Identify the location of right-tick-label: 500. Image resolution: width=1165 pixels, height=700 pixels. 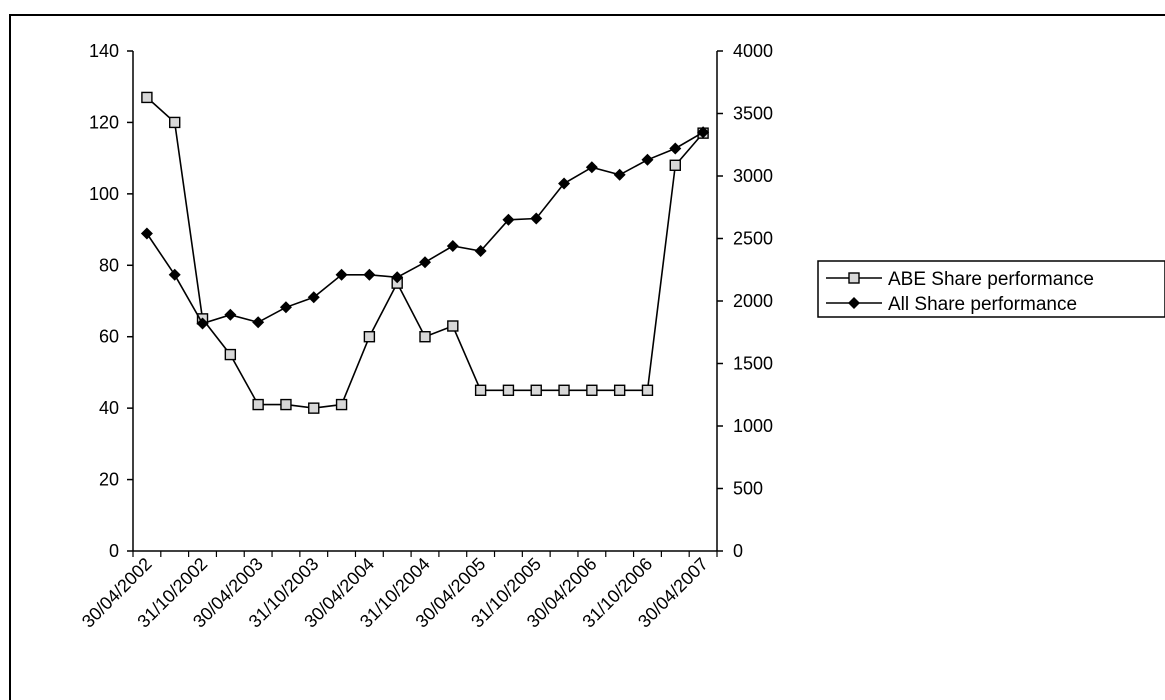
(748, 489).